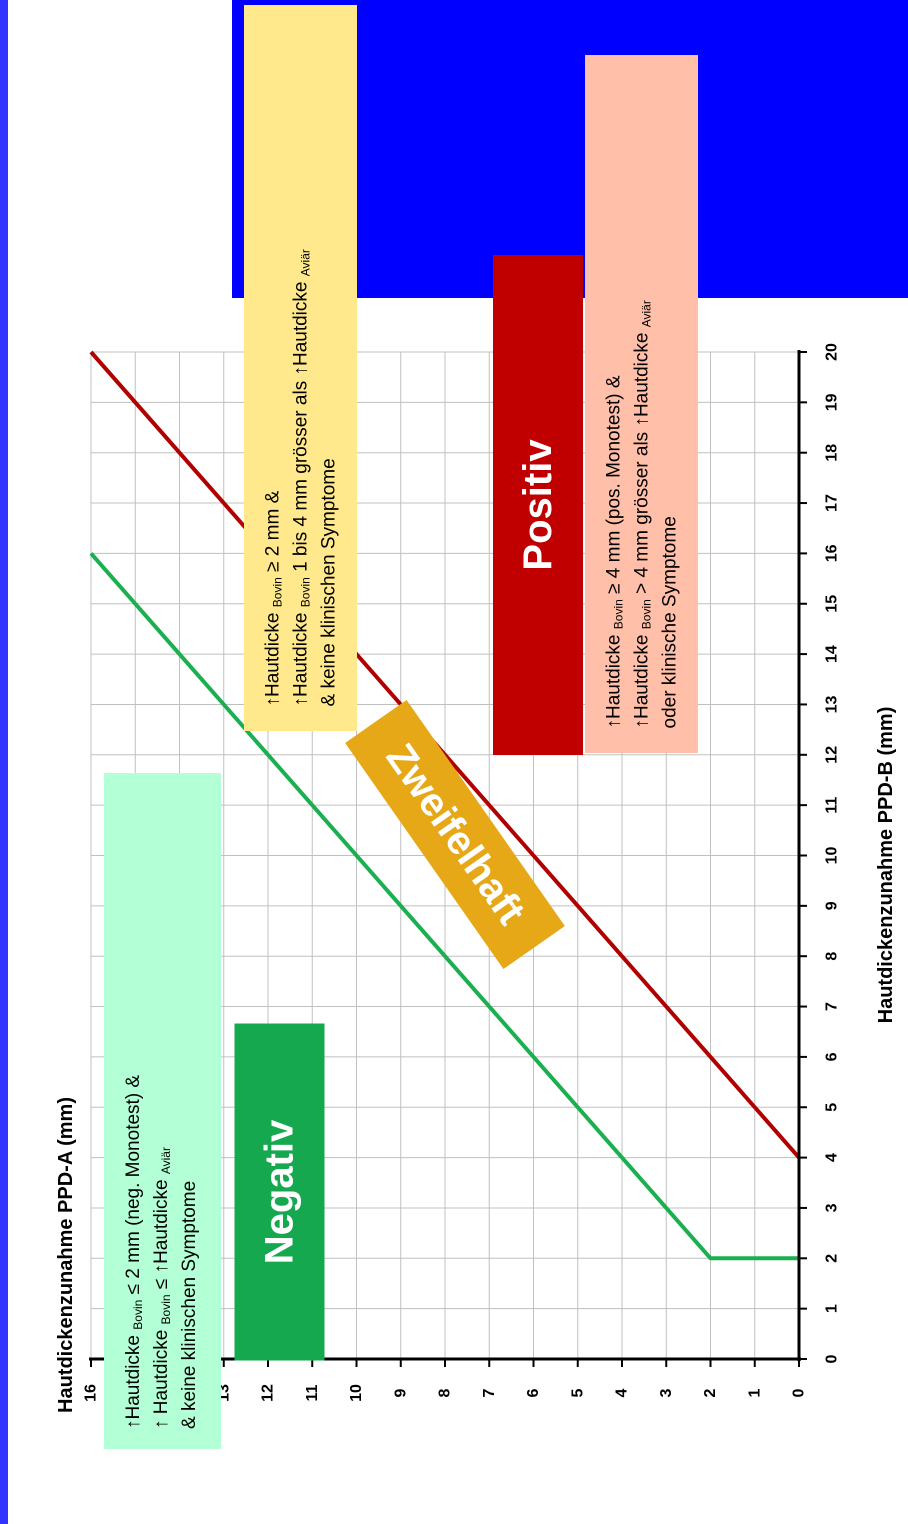 This screenshot has width=908, height=1524. What do you see at coordinates (832, 805) in the screenshot?
I see `x-tick-label: 11` at bounding box center [832, 805].